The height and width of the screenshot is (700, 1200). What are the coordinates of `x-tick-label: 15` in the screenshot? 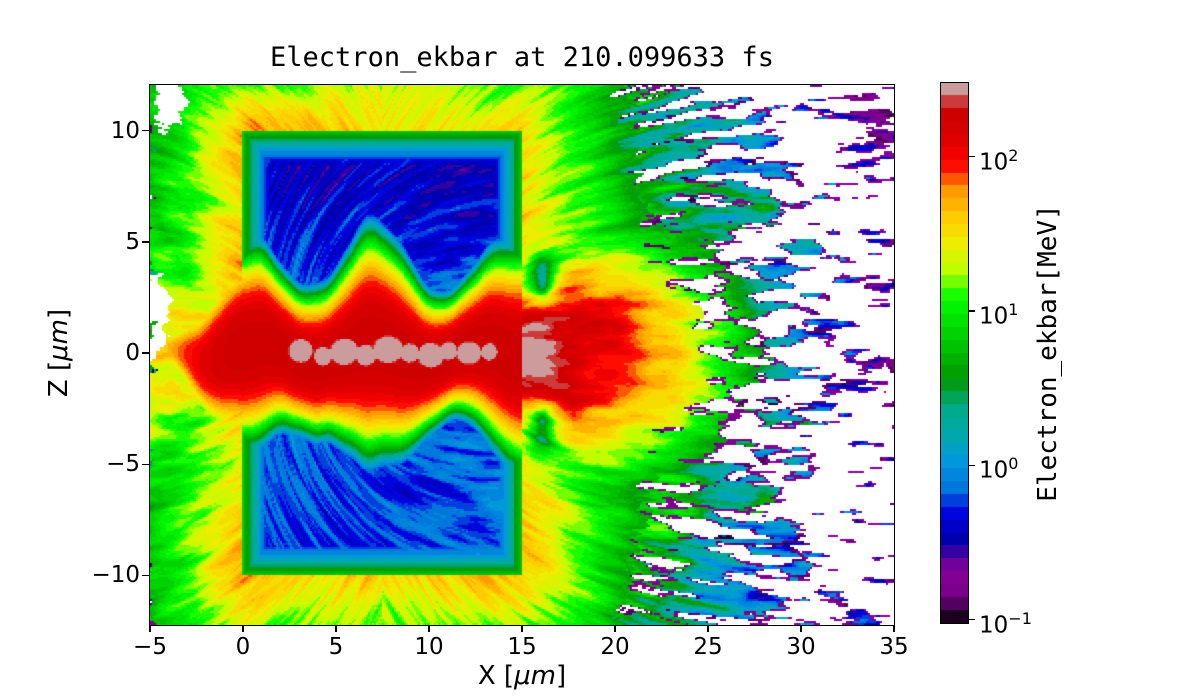 It's located at (522, 647).